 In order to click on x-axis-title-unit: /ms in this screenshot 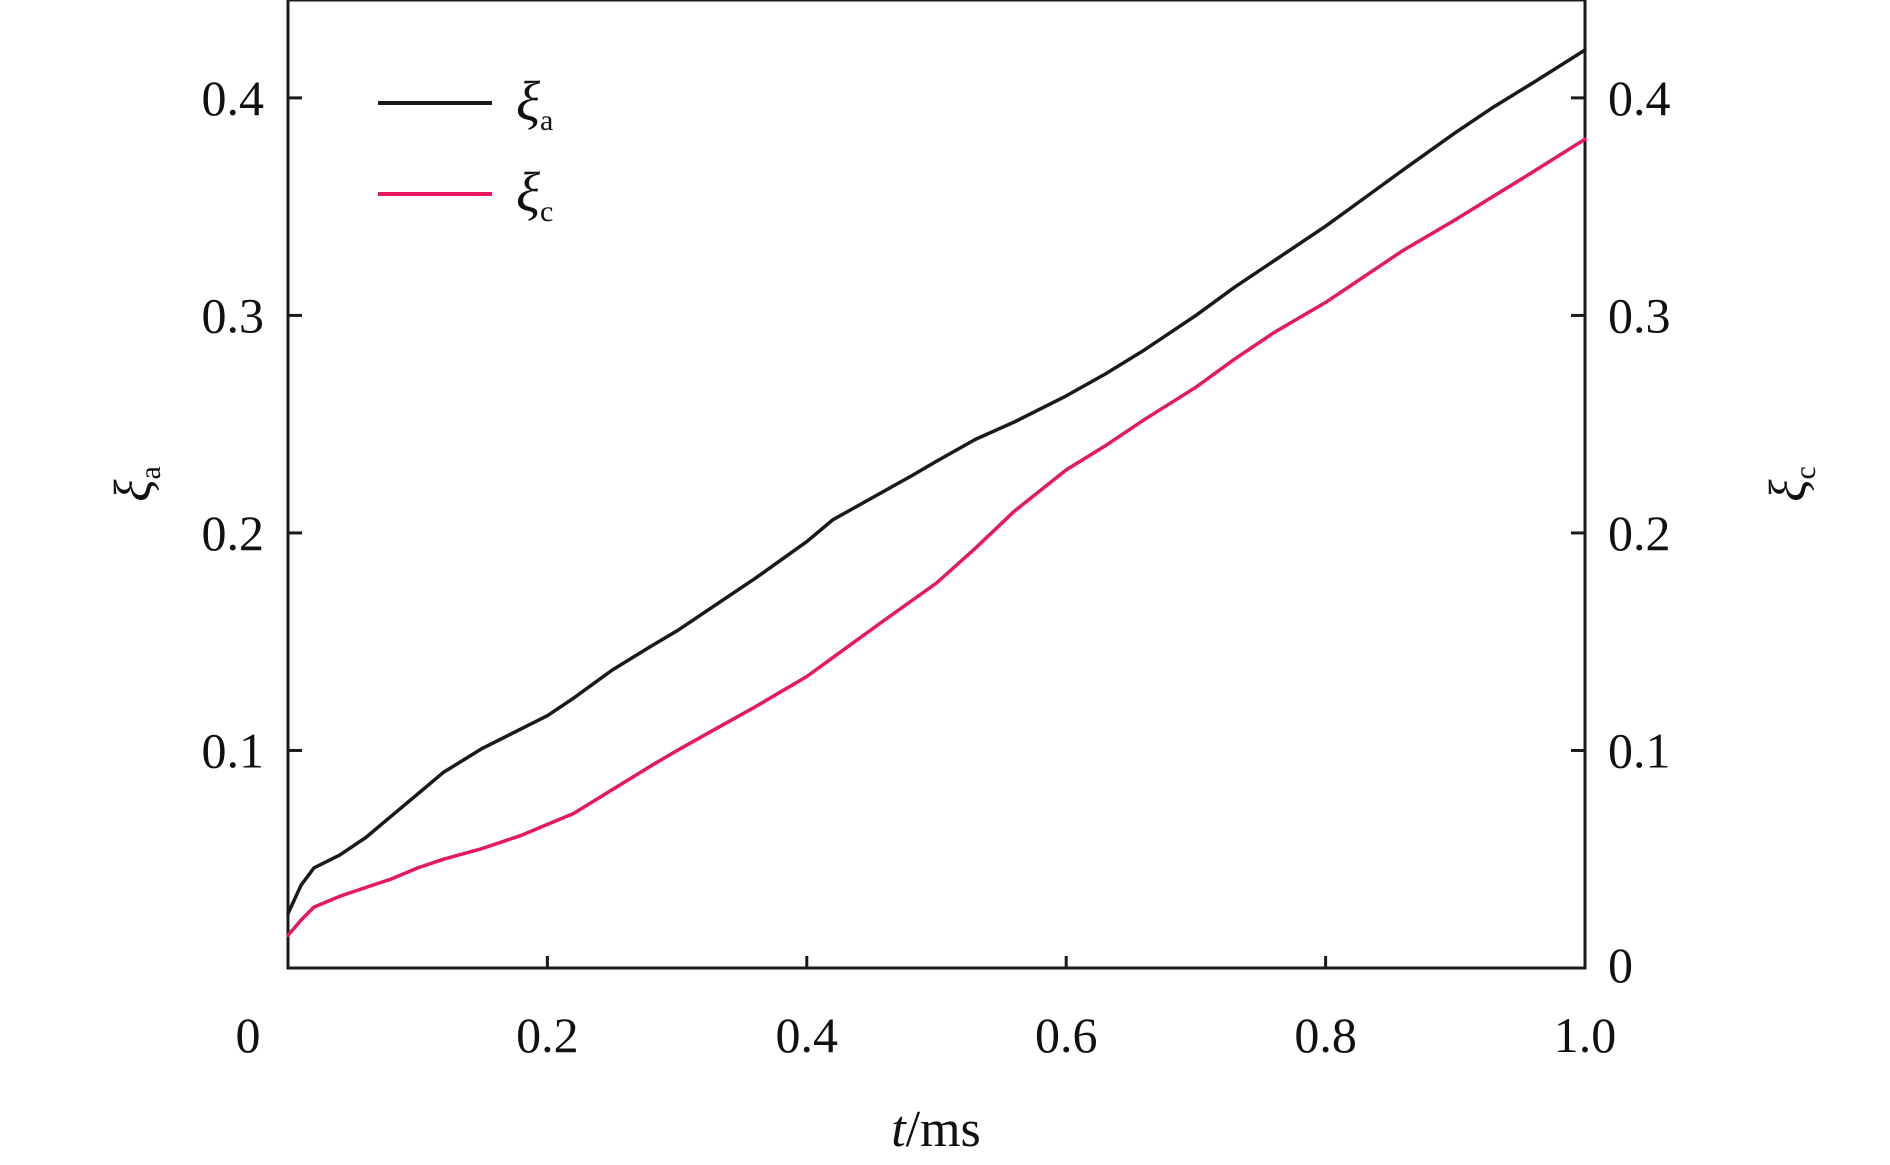, I will do `click(943, 1129)`.